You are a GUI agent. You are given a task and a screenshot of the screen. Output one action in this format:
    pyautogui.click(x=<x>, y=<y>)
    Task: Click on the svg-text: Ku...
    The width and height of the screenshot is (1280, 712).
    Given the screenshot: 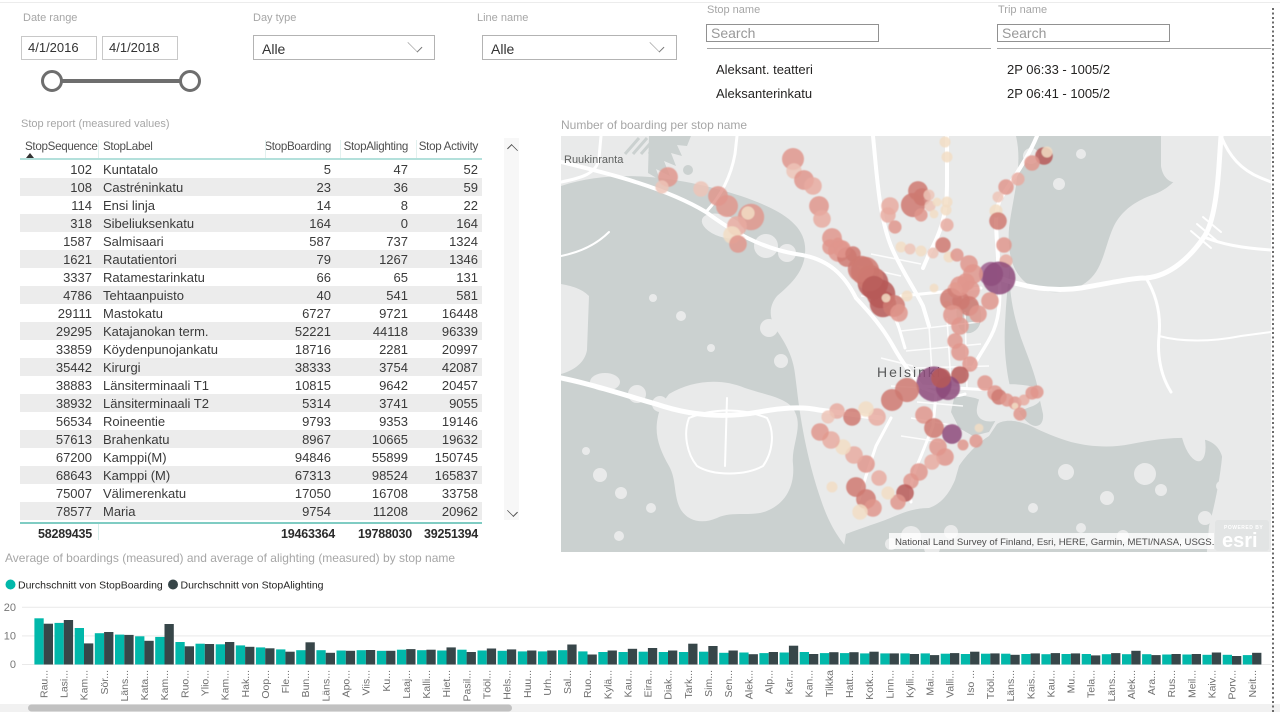 What is the action you would take?
    pyautogui.click(x=387, y=681)
    